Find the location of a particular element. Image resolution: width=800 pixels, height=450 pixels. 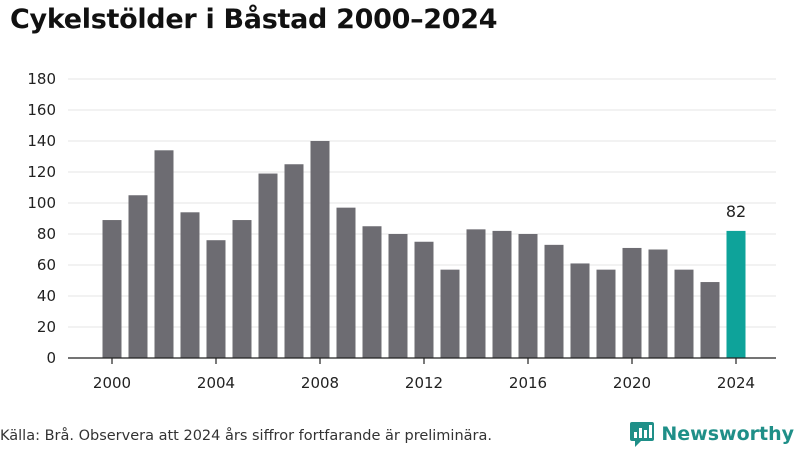

brand-name: Newsworthy is located at coordinates (727, 434).